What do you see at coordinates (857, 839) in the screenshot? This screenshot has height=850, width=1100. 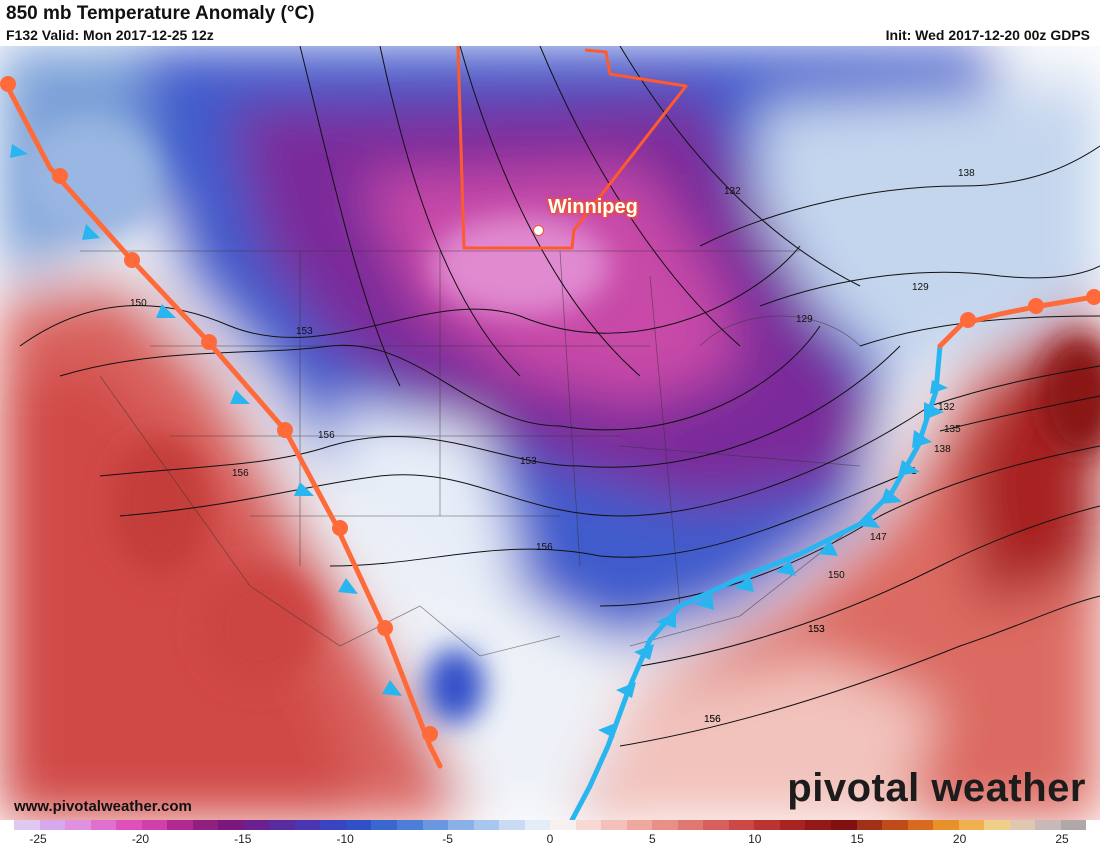 I see `colorbar-tick-label: 15` at bounding box center [857, 839].